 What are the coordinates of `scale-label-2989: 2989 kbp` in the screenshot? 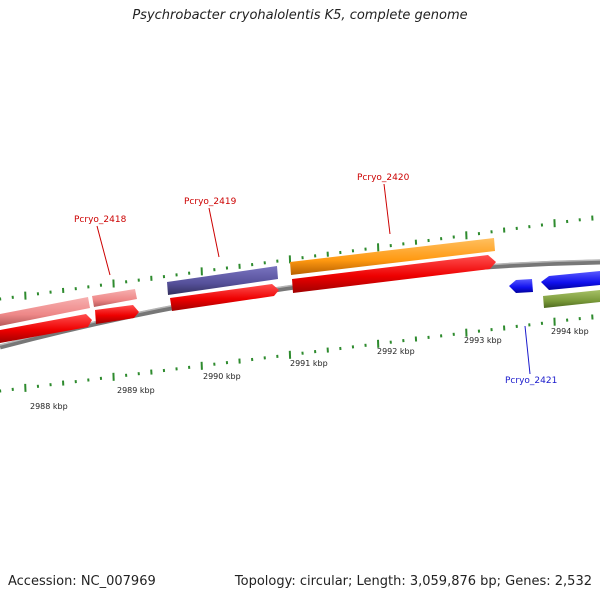 It's located at (136, 390).